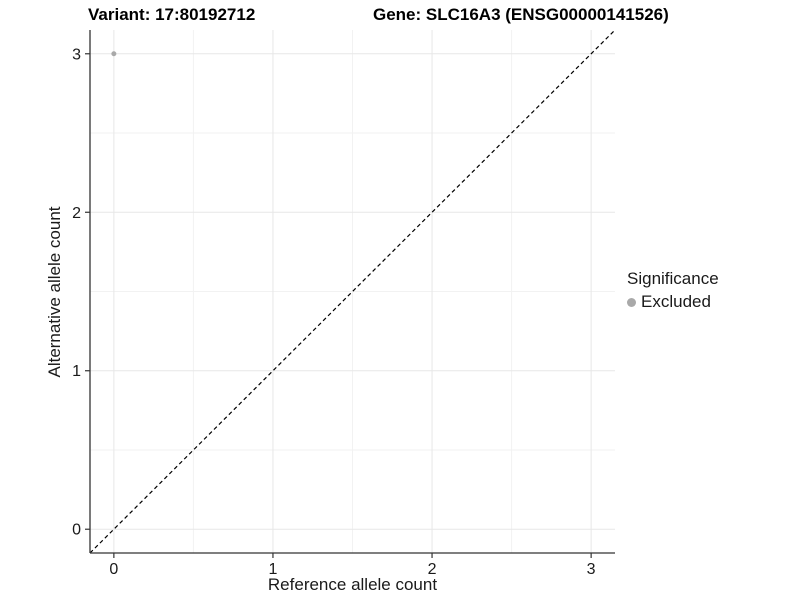 The width and height of the screenshot is (800, 600). What do you see at coordinates (673, 290) in the screenshot?
I see `legend: Significance Excluded` at bounding box center [673, 290].